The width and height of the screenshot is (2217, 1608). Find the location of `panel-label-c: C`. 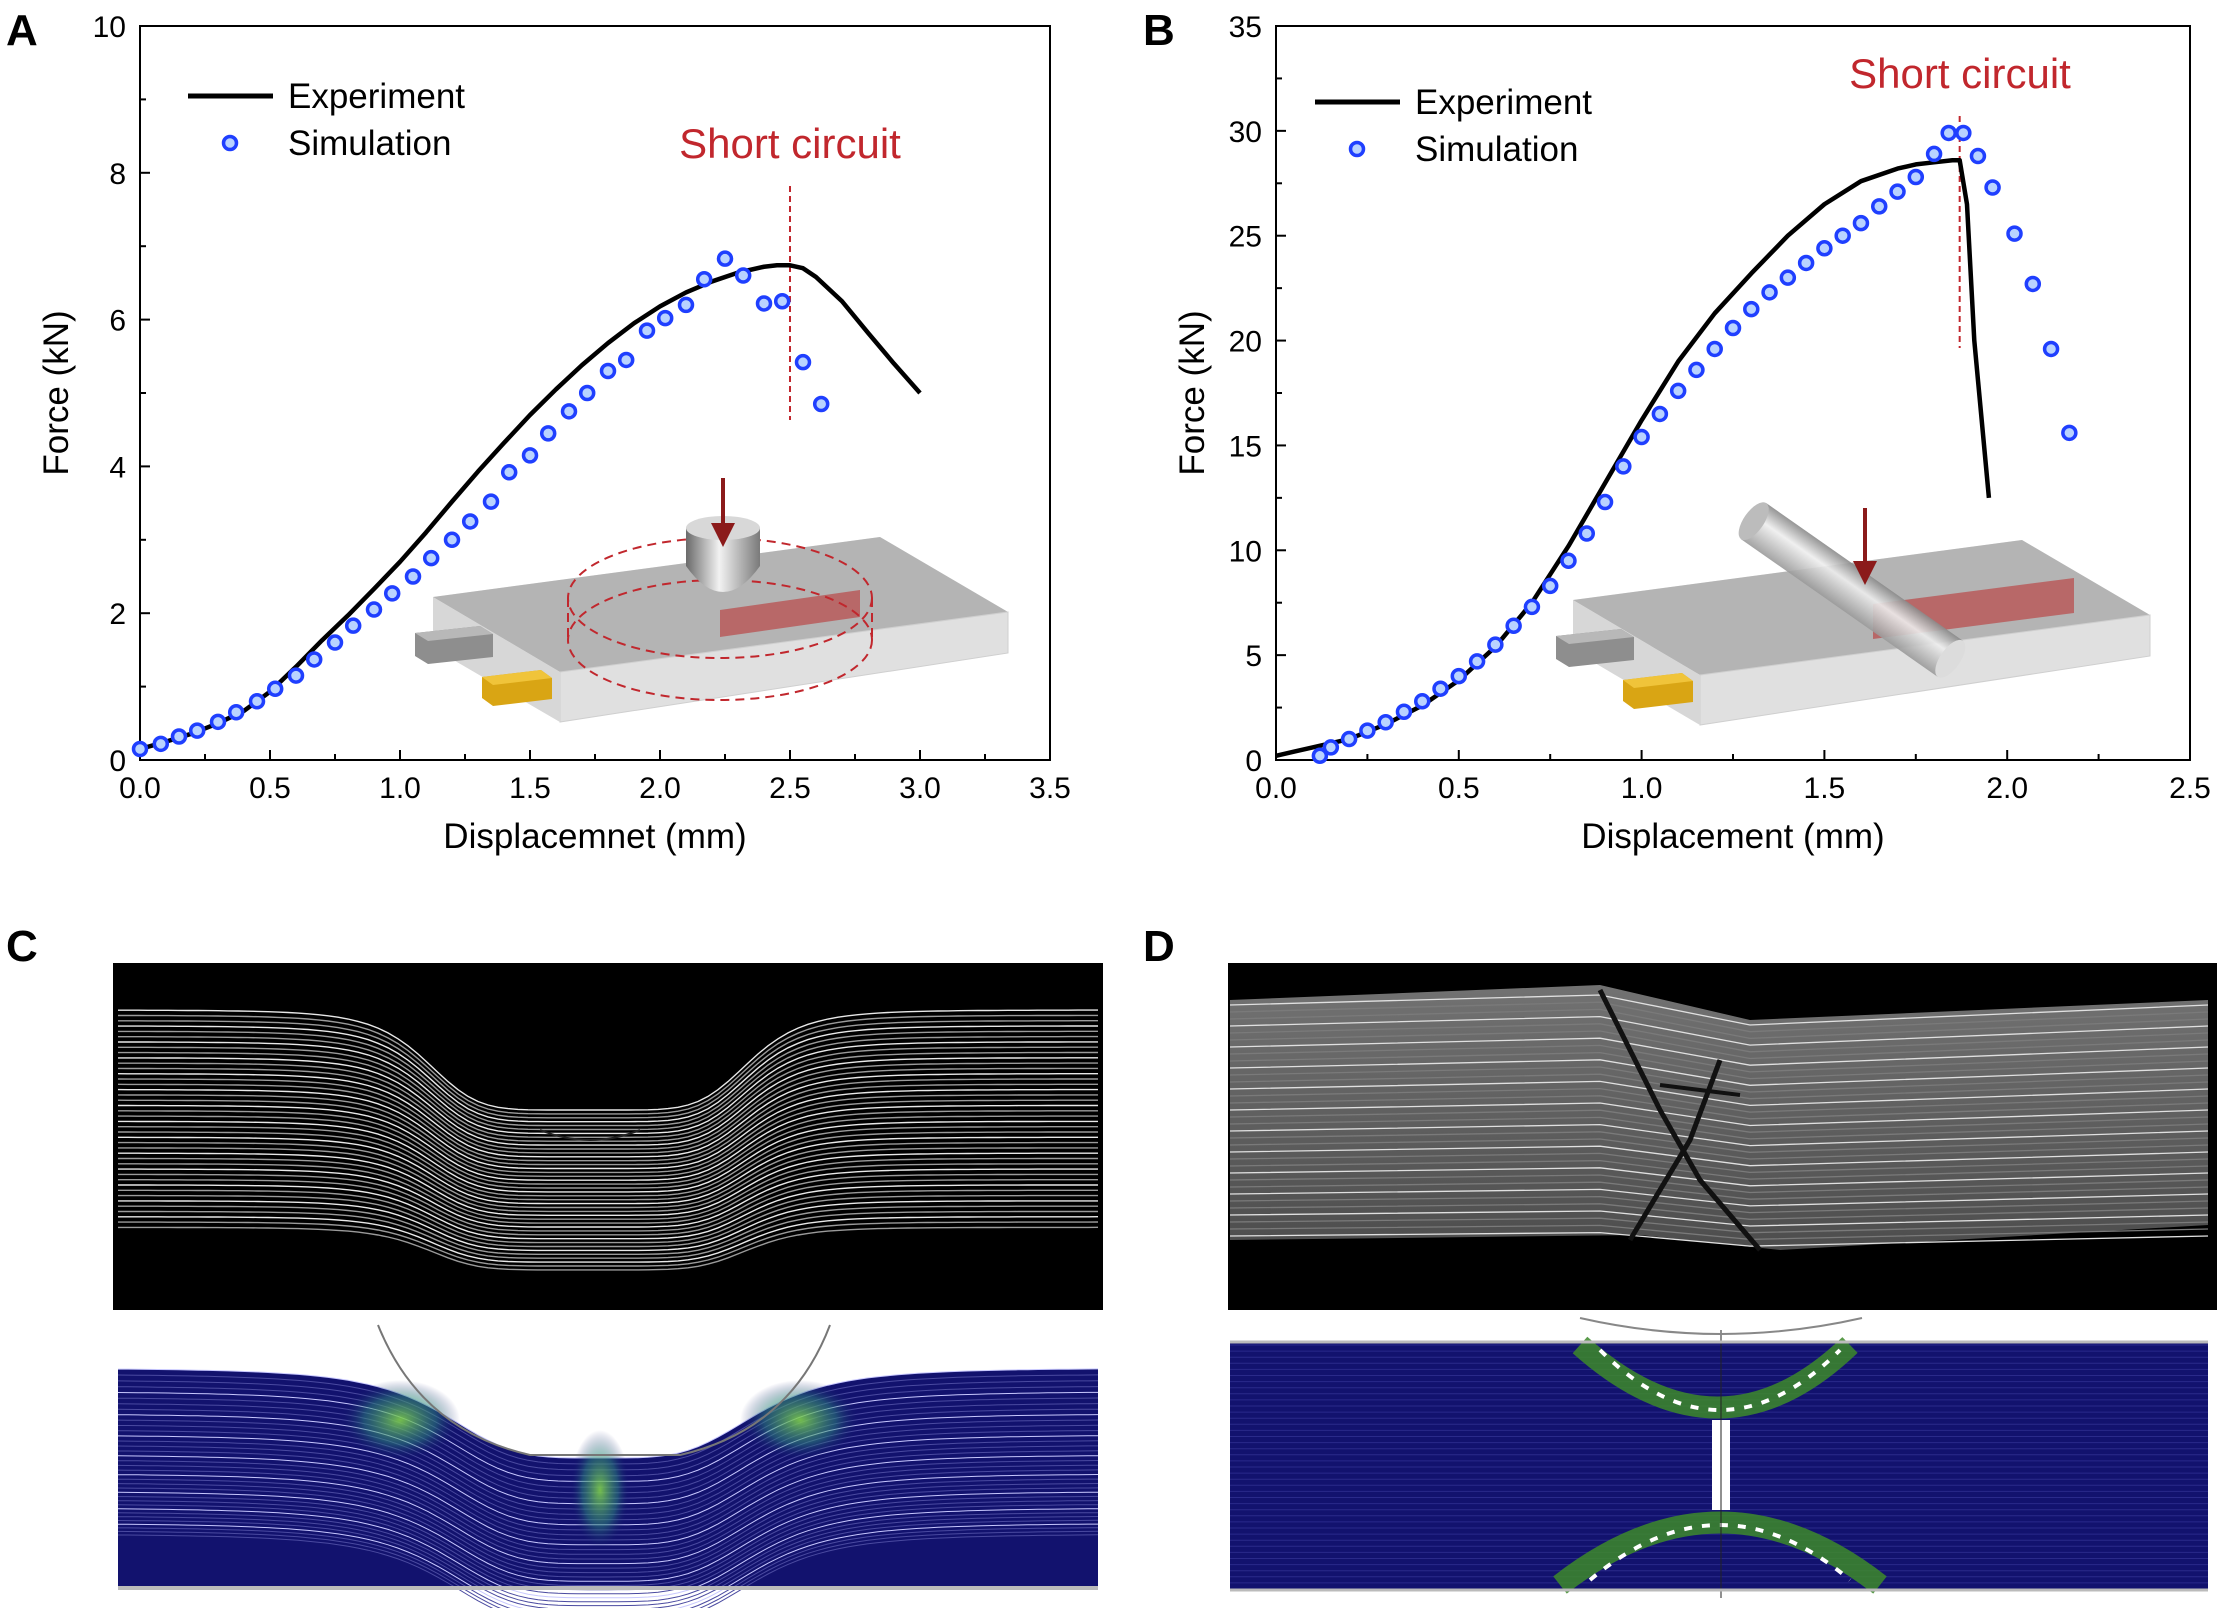

panel-label-c: C is located at coordinates (22, 946).